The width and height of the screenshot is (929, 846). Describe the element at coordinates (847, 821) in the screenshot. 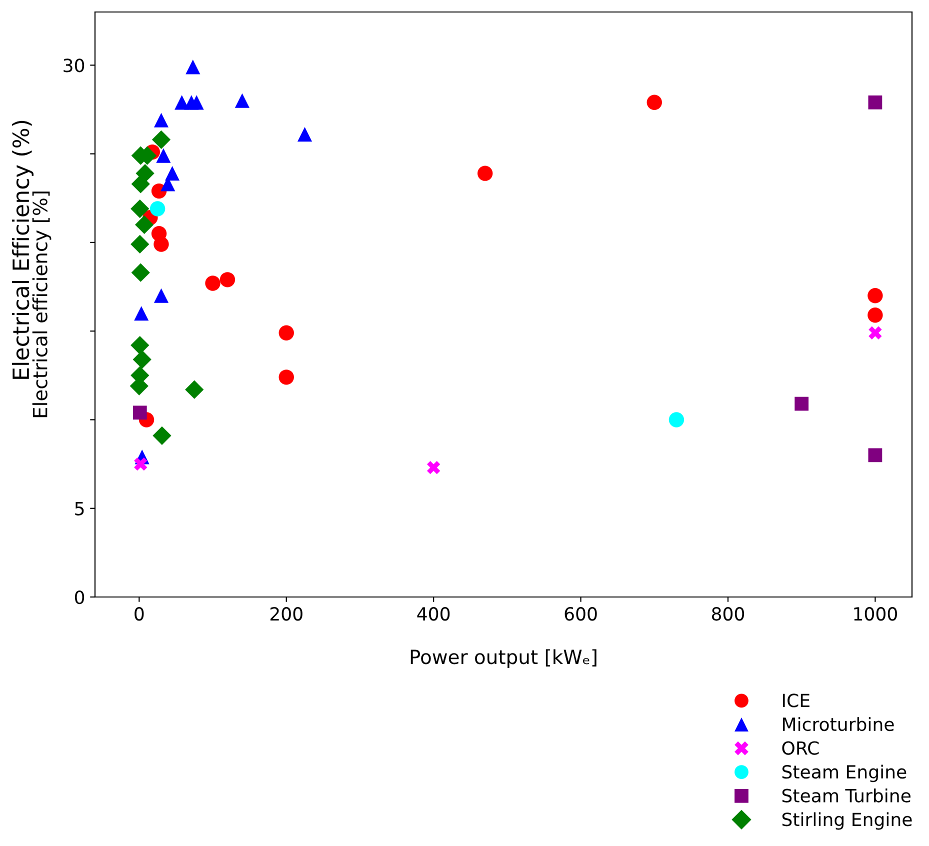

I see `legend-label: Stirling Engine` at that location.